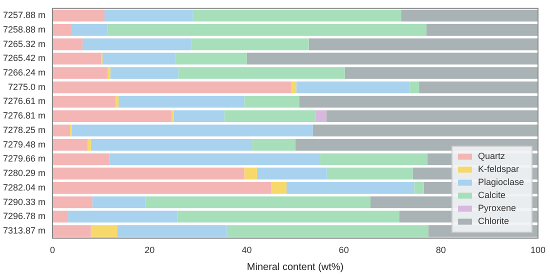  Describe the element at coordinates (27, 87) in the screenshot. I see `y-tick-label: 7275.0 m` at that location.